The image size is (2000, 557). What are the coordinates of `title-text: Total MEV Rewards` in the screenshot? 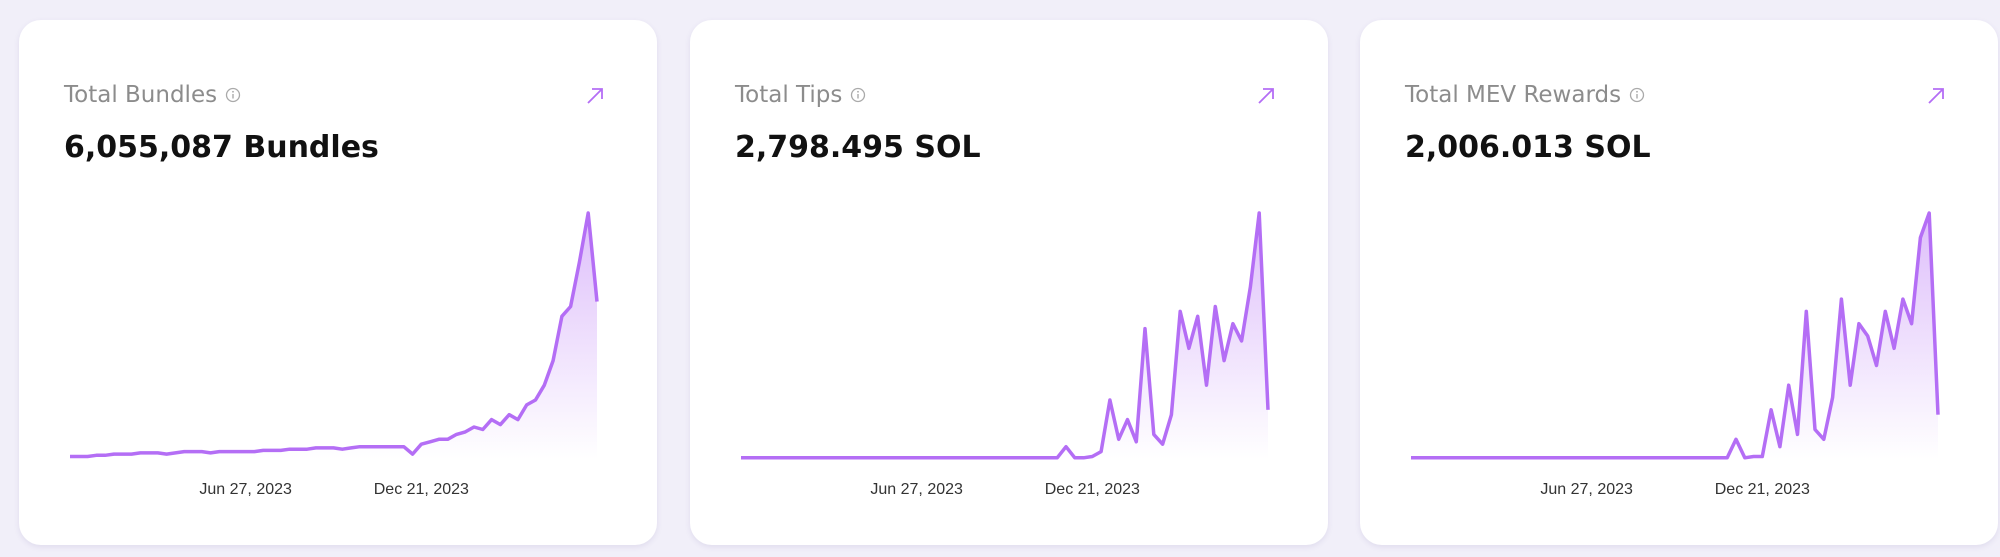 It's located at (1513, 95).